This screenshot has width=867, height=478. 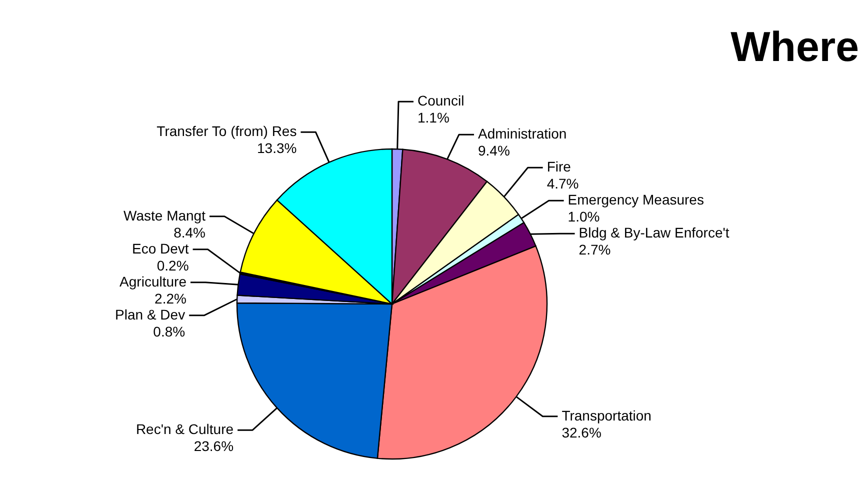 I want to click on data-label: 8.4%, so click(x=190, y=232).